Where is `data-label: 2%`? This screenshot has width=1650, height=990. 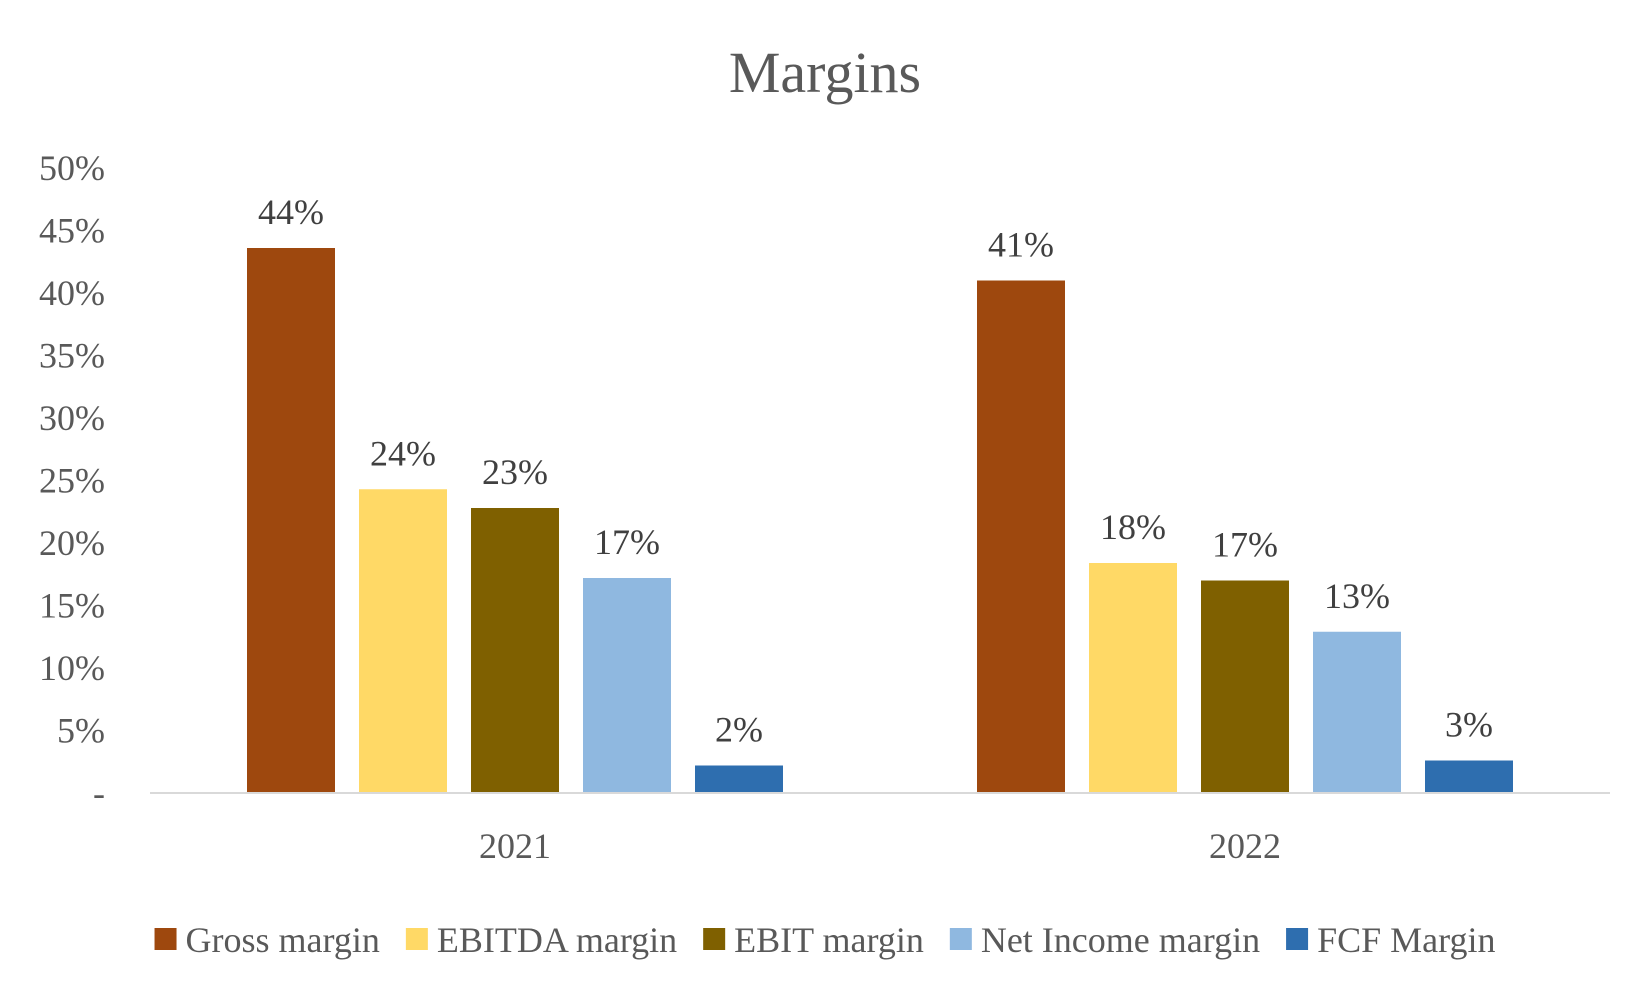
data-label: 2% is located at coordinates (739, 730).